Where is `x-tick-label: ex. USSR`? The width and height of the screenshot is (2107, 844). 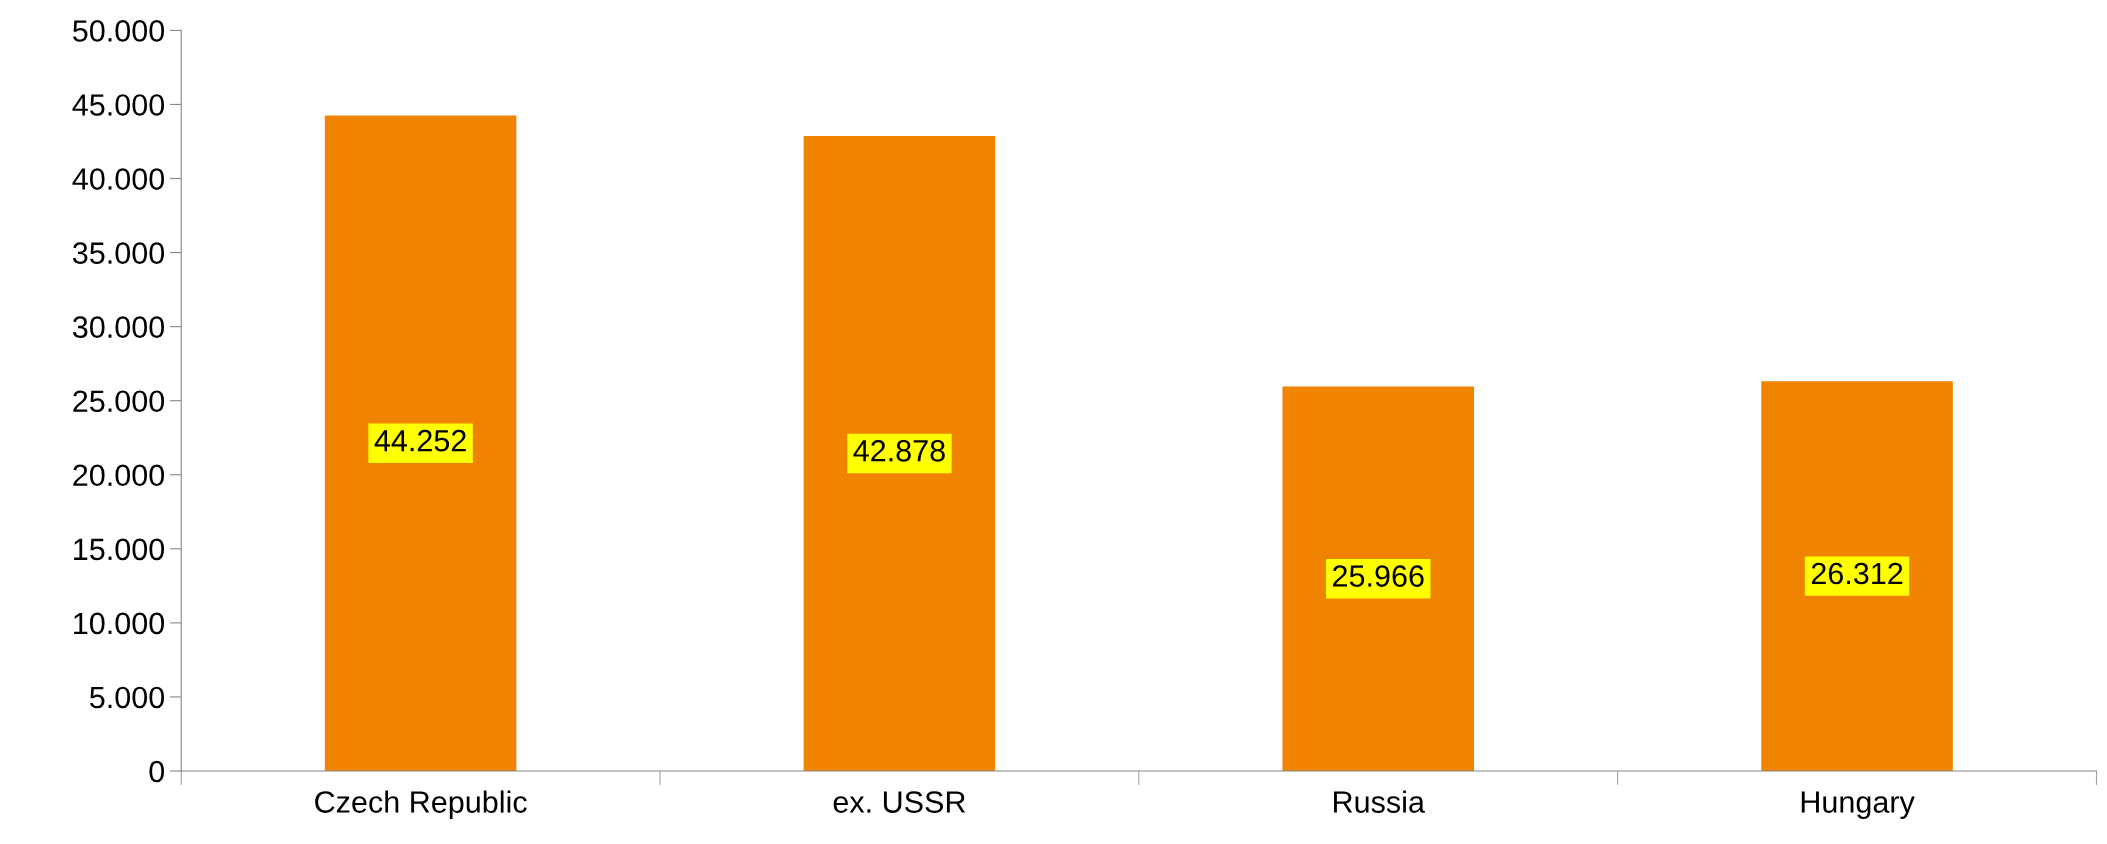
x-tick-label: ex. USSR is located at coordinates (899, 802).